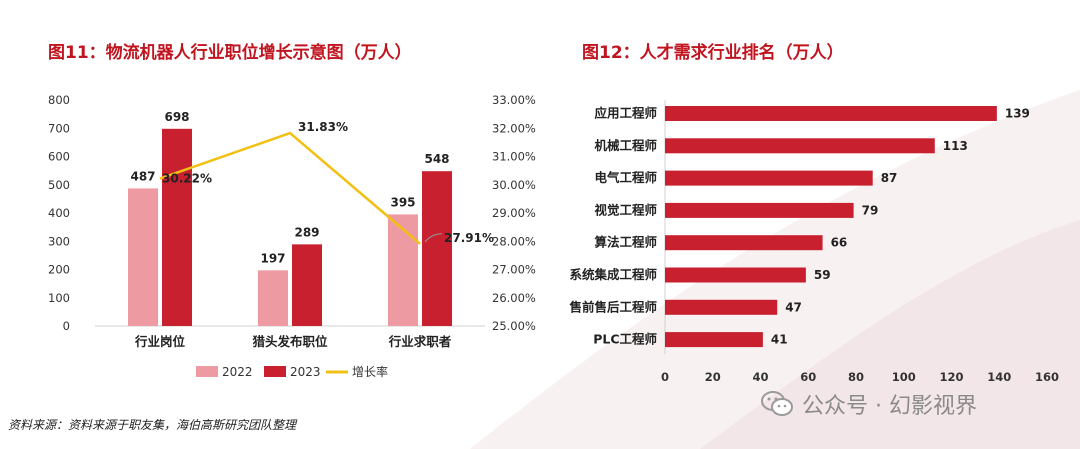  Describe the element at coordinates (59, 157) in the screenshot. I see `y-tick-label: 600` at that location.